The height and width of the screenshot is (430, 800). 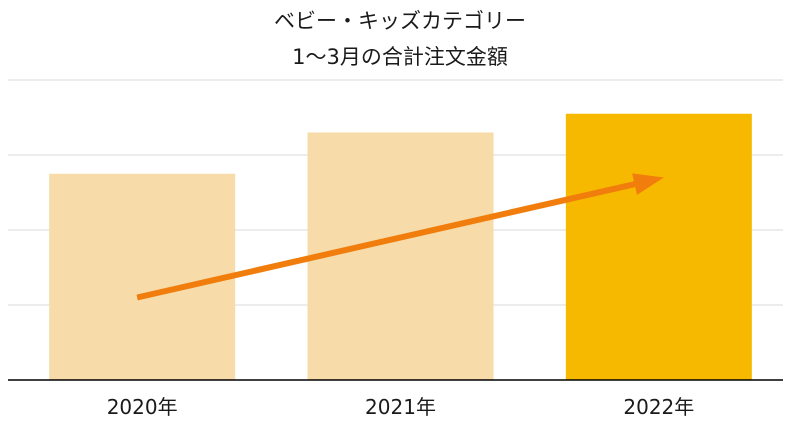 I want to click on trend-arrow-head, so click(x=648, y=184).